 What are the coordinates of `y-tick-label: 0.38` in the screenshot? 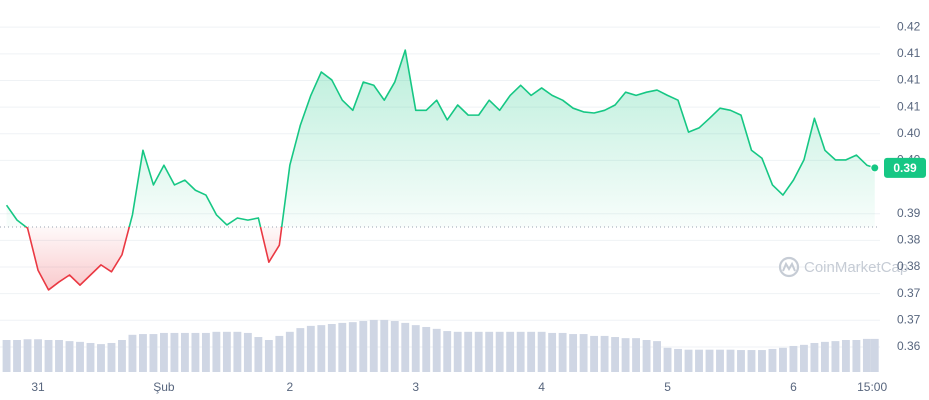 It's located at (909, 266).